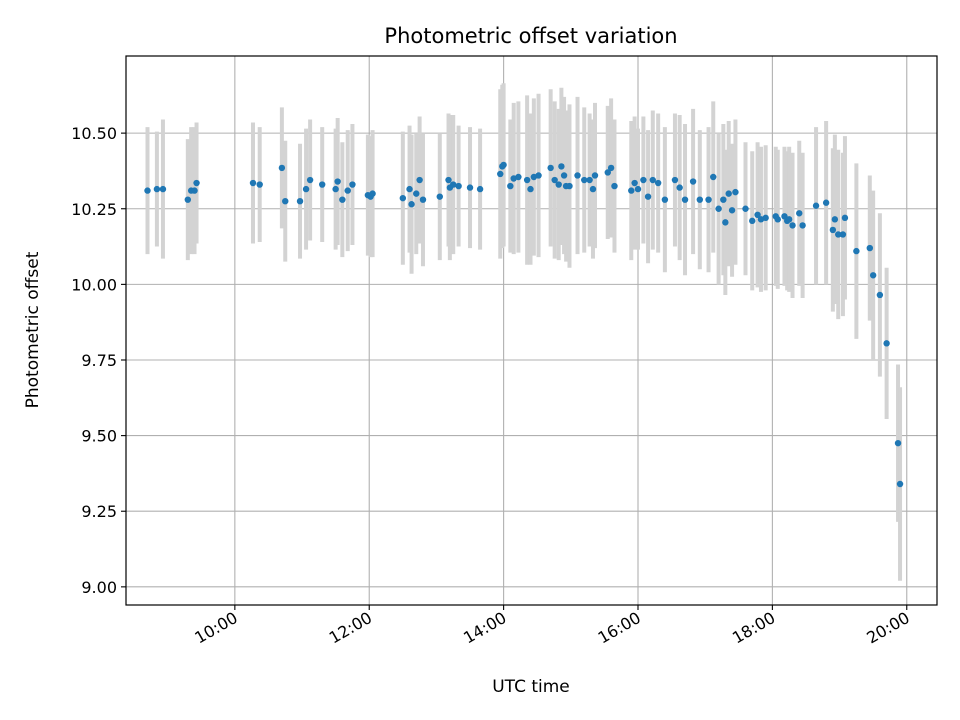 This screenshot has width=960, height=720. Describe the element at coordinates (99, 436) in the screenshot. I see `y-tick-label: 9.50` at that location.